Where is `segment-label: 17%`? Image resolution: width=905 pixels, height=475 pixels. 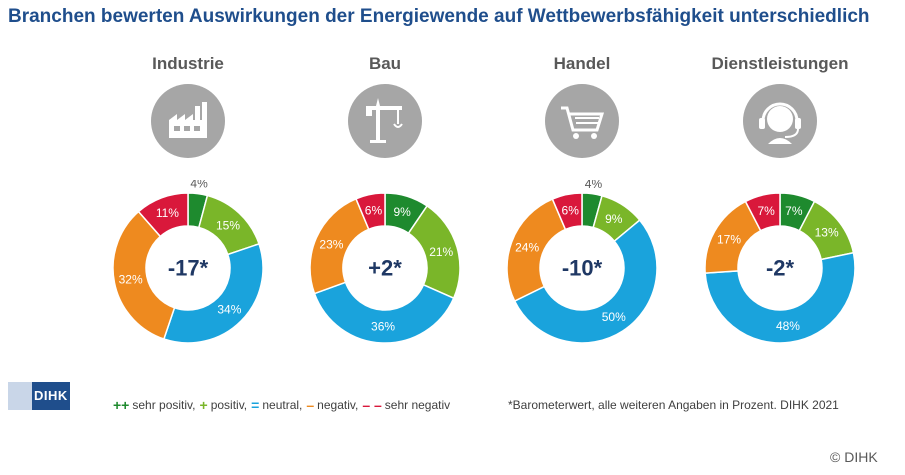
segment-label: 17% is located at coordinates (729, 239).